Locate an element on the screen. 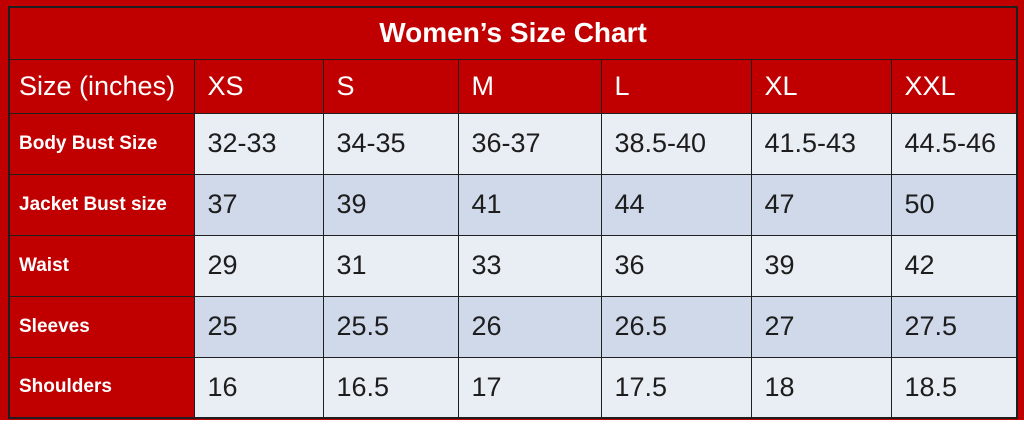 This screenshot has height=427, width=1024. size-header-row: Size (inches) XS S M L XL XXL is located at coordinates (513, 86).